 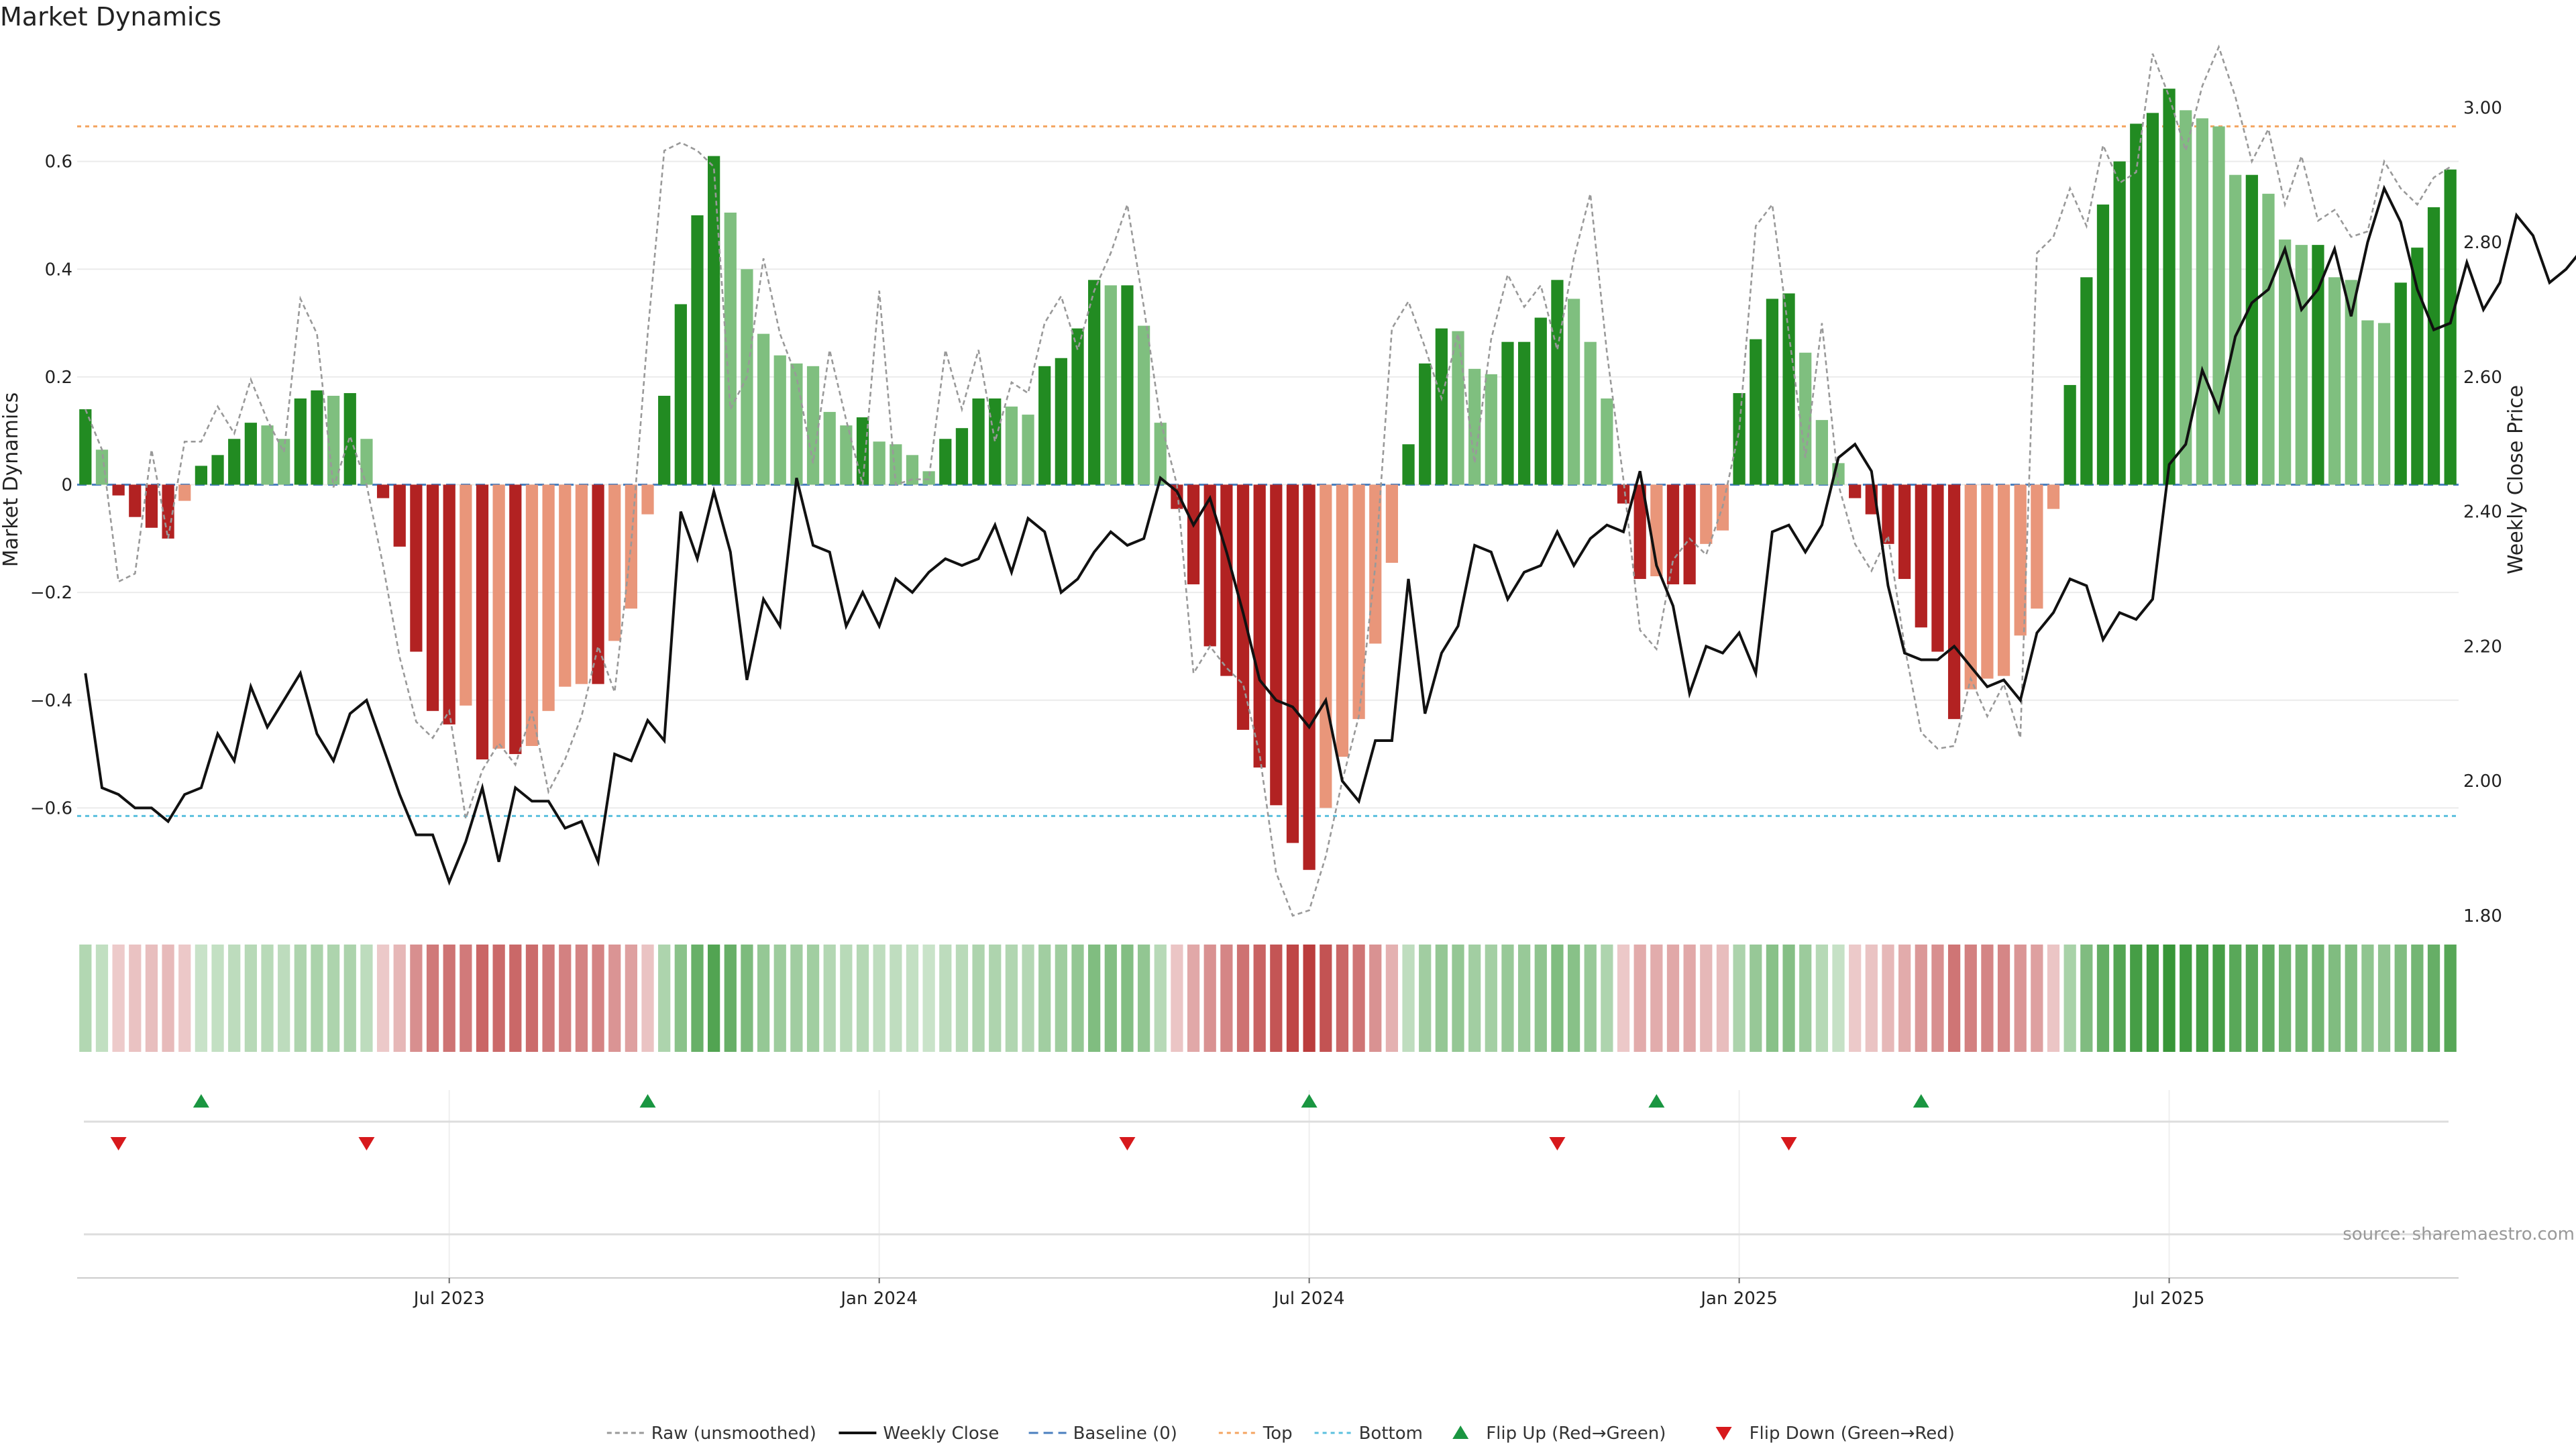 I want to click on x-axis-ticks: Jul 2023 Jan 2024 Jul 2024 Jan 2025 Jul 2025, so click(x=1308, y=1293).